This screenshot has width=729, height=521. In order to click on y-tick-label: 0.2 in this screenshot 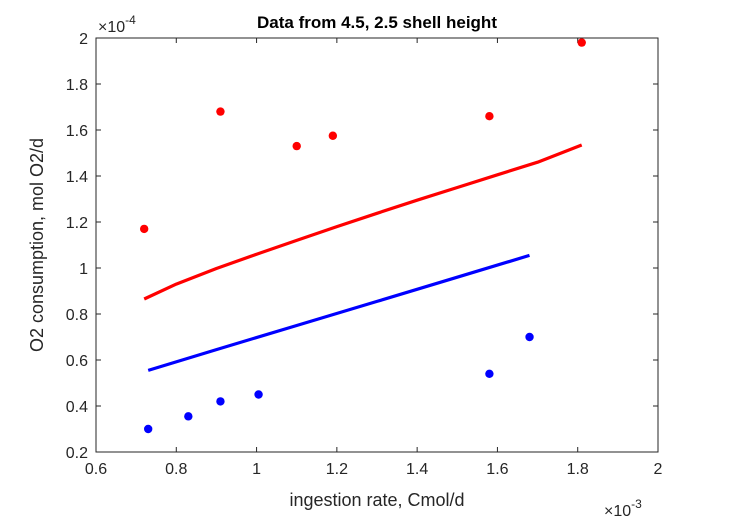, I will do `click(77, 453)`.